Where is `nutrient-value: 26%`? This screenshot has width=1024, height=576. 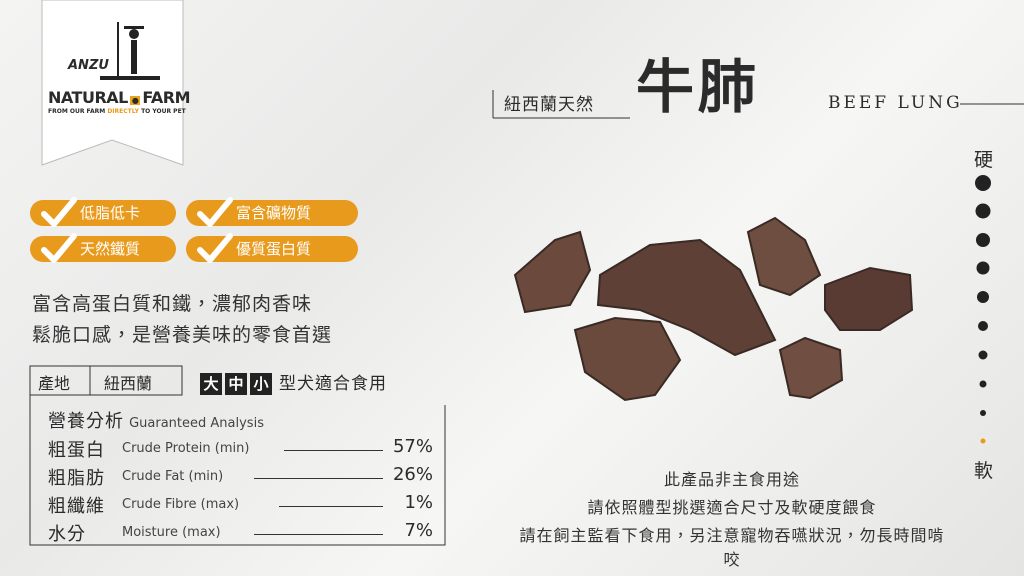 nutrient-value: 26% is located at coordinates (412, 474).